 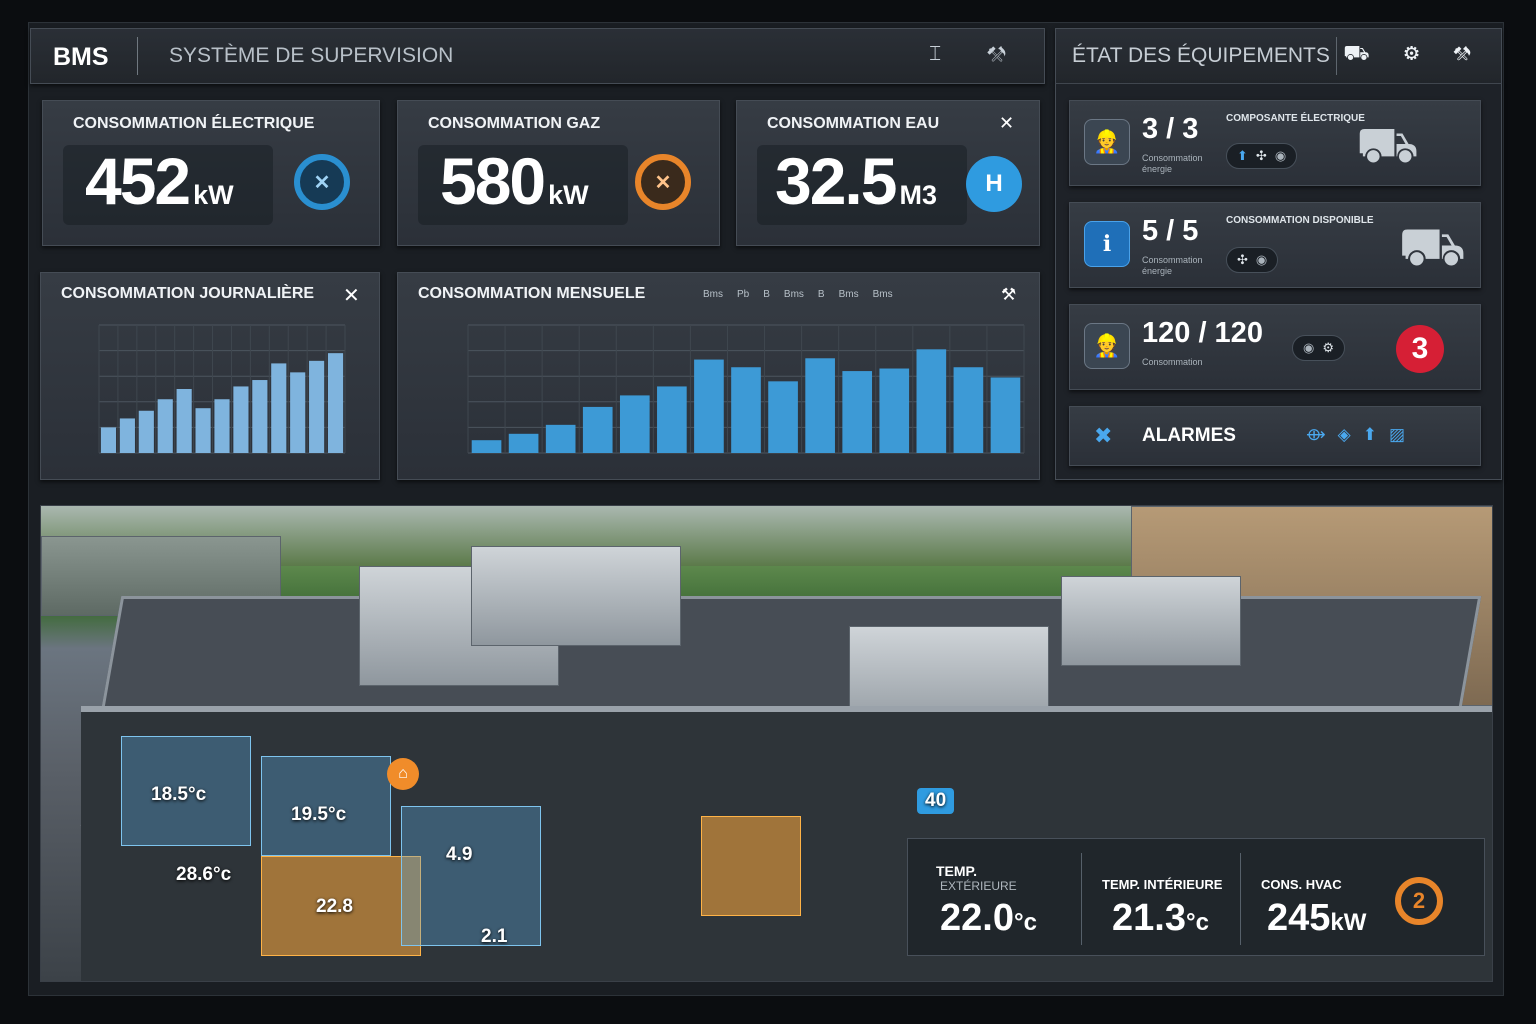 What do you see at coordinates (494, 936) in the screenshot?
I see `zone-temp: 2.1` at bounding box center [494, 936].